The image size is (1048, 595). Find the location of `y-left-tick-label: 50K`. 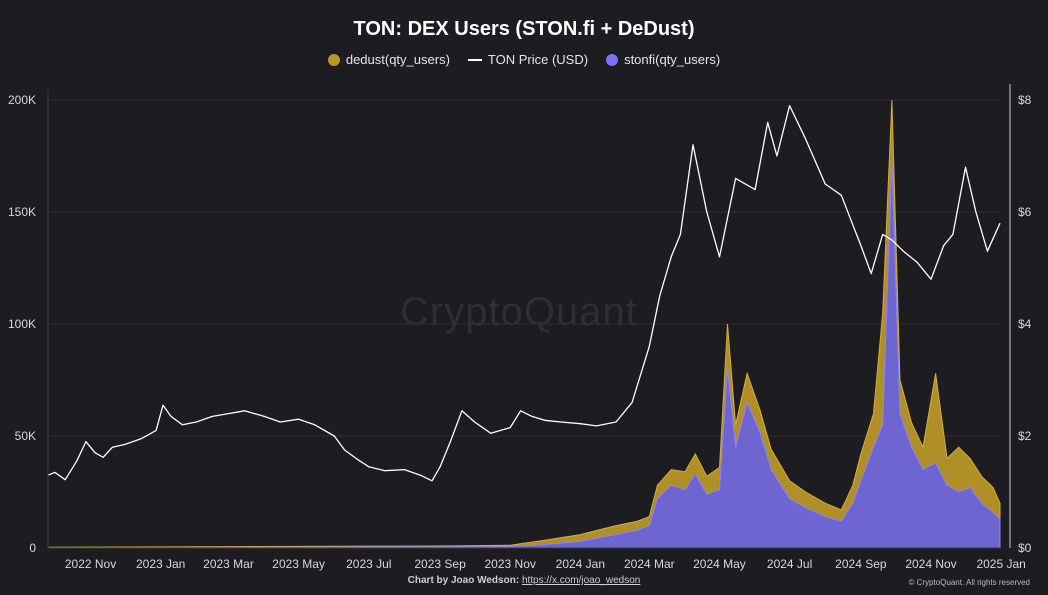

y-left-tick-label: 50K is located at coordinates (25, 436).